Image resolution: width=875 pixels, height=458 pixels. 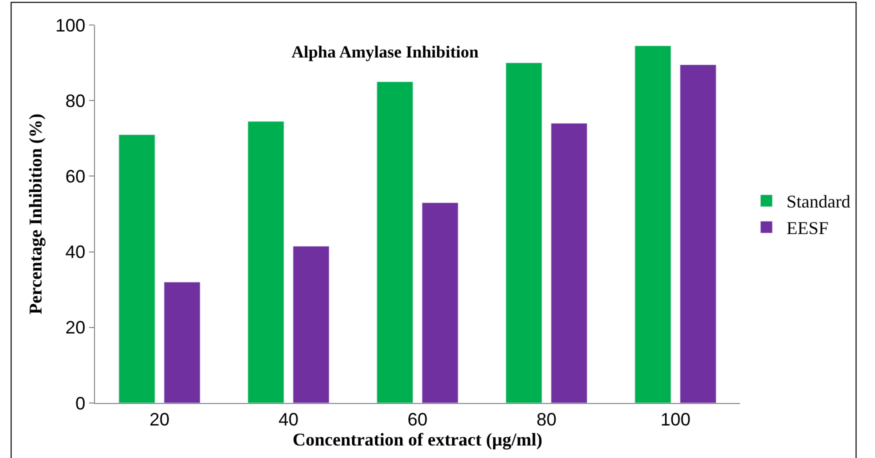 What do you see at coordinates (70, 25) in the screenshot?
I see `y-tick-label: 100` at bounding box center [70, 25].